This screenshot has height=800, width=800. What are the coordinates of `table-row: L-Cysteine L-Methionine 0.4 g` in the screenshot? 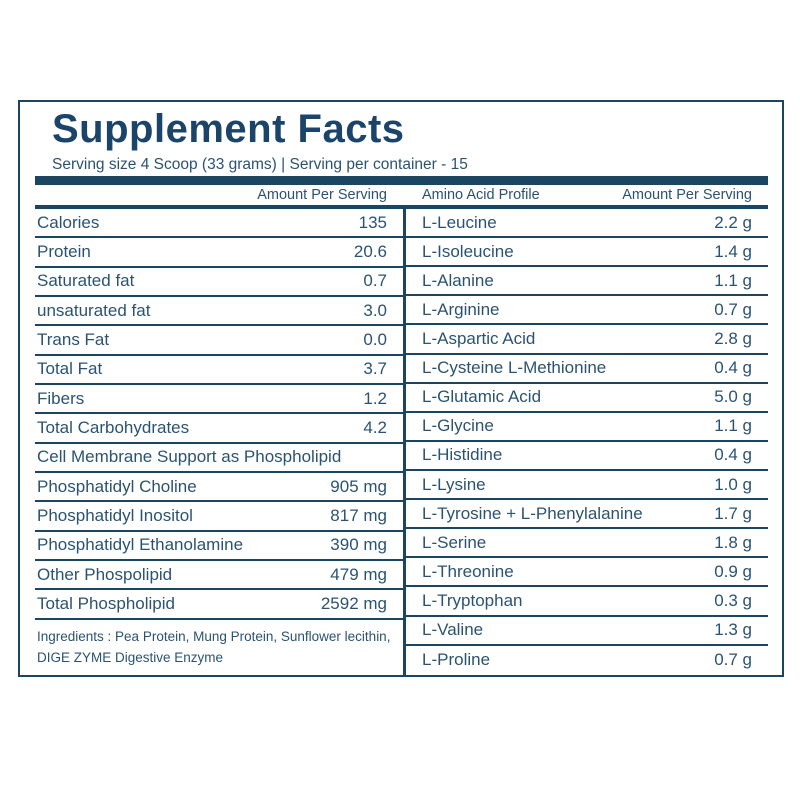 It's located at (587, 369).